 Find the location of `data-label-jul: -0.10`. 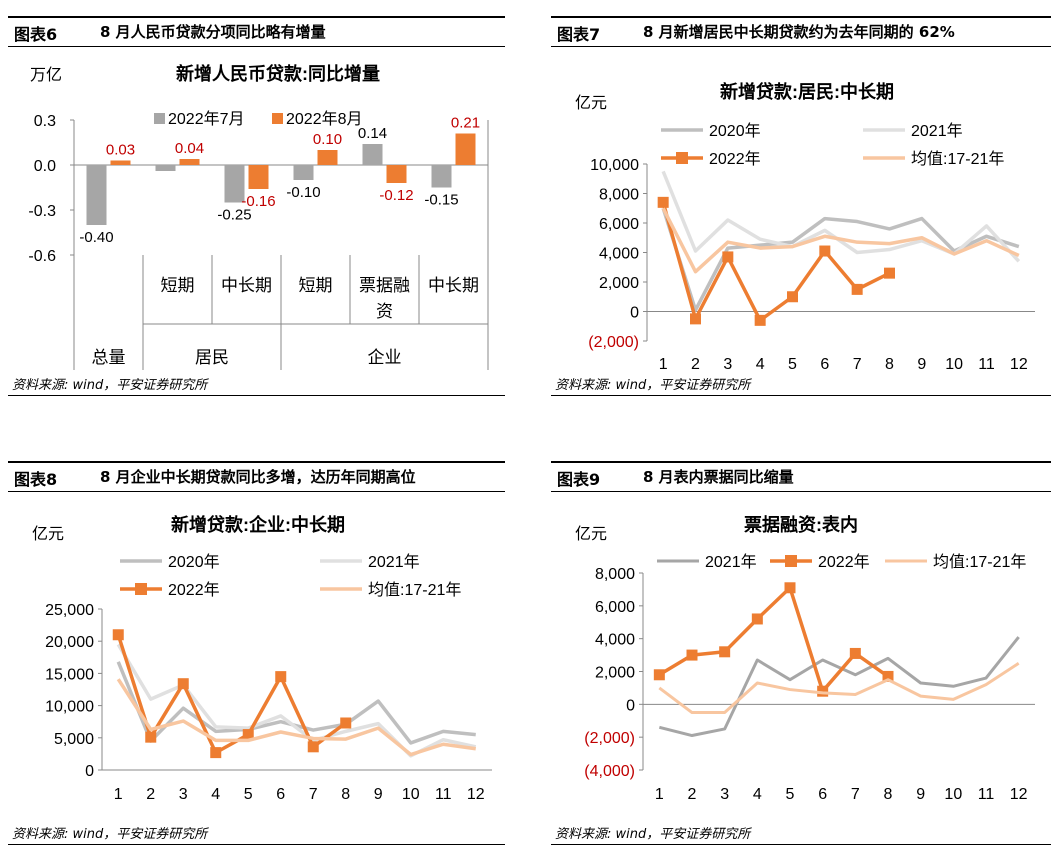

data-label-jul: -0.10 is located at coordinates (303, 192).